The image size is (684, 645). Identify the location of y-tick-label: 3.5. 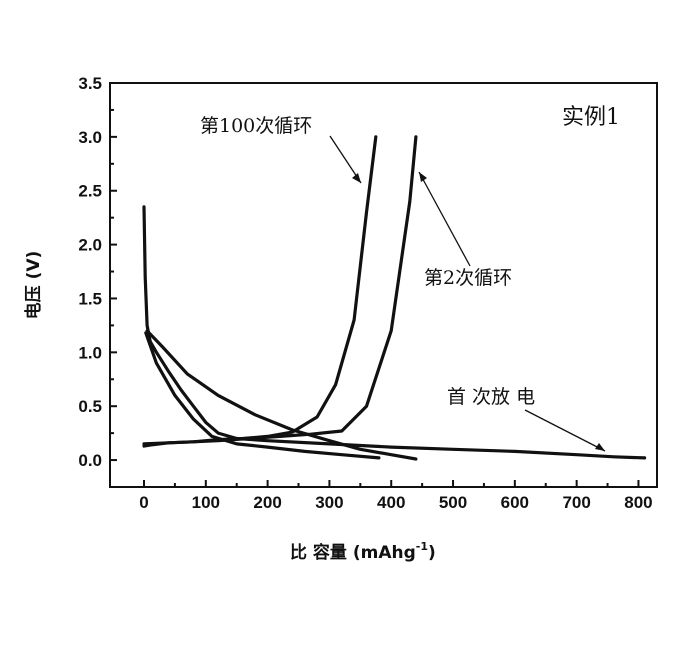
(90, 83).